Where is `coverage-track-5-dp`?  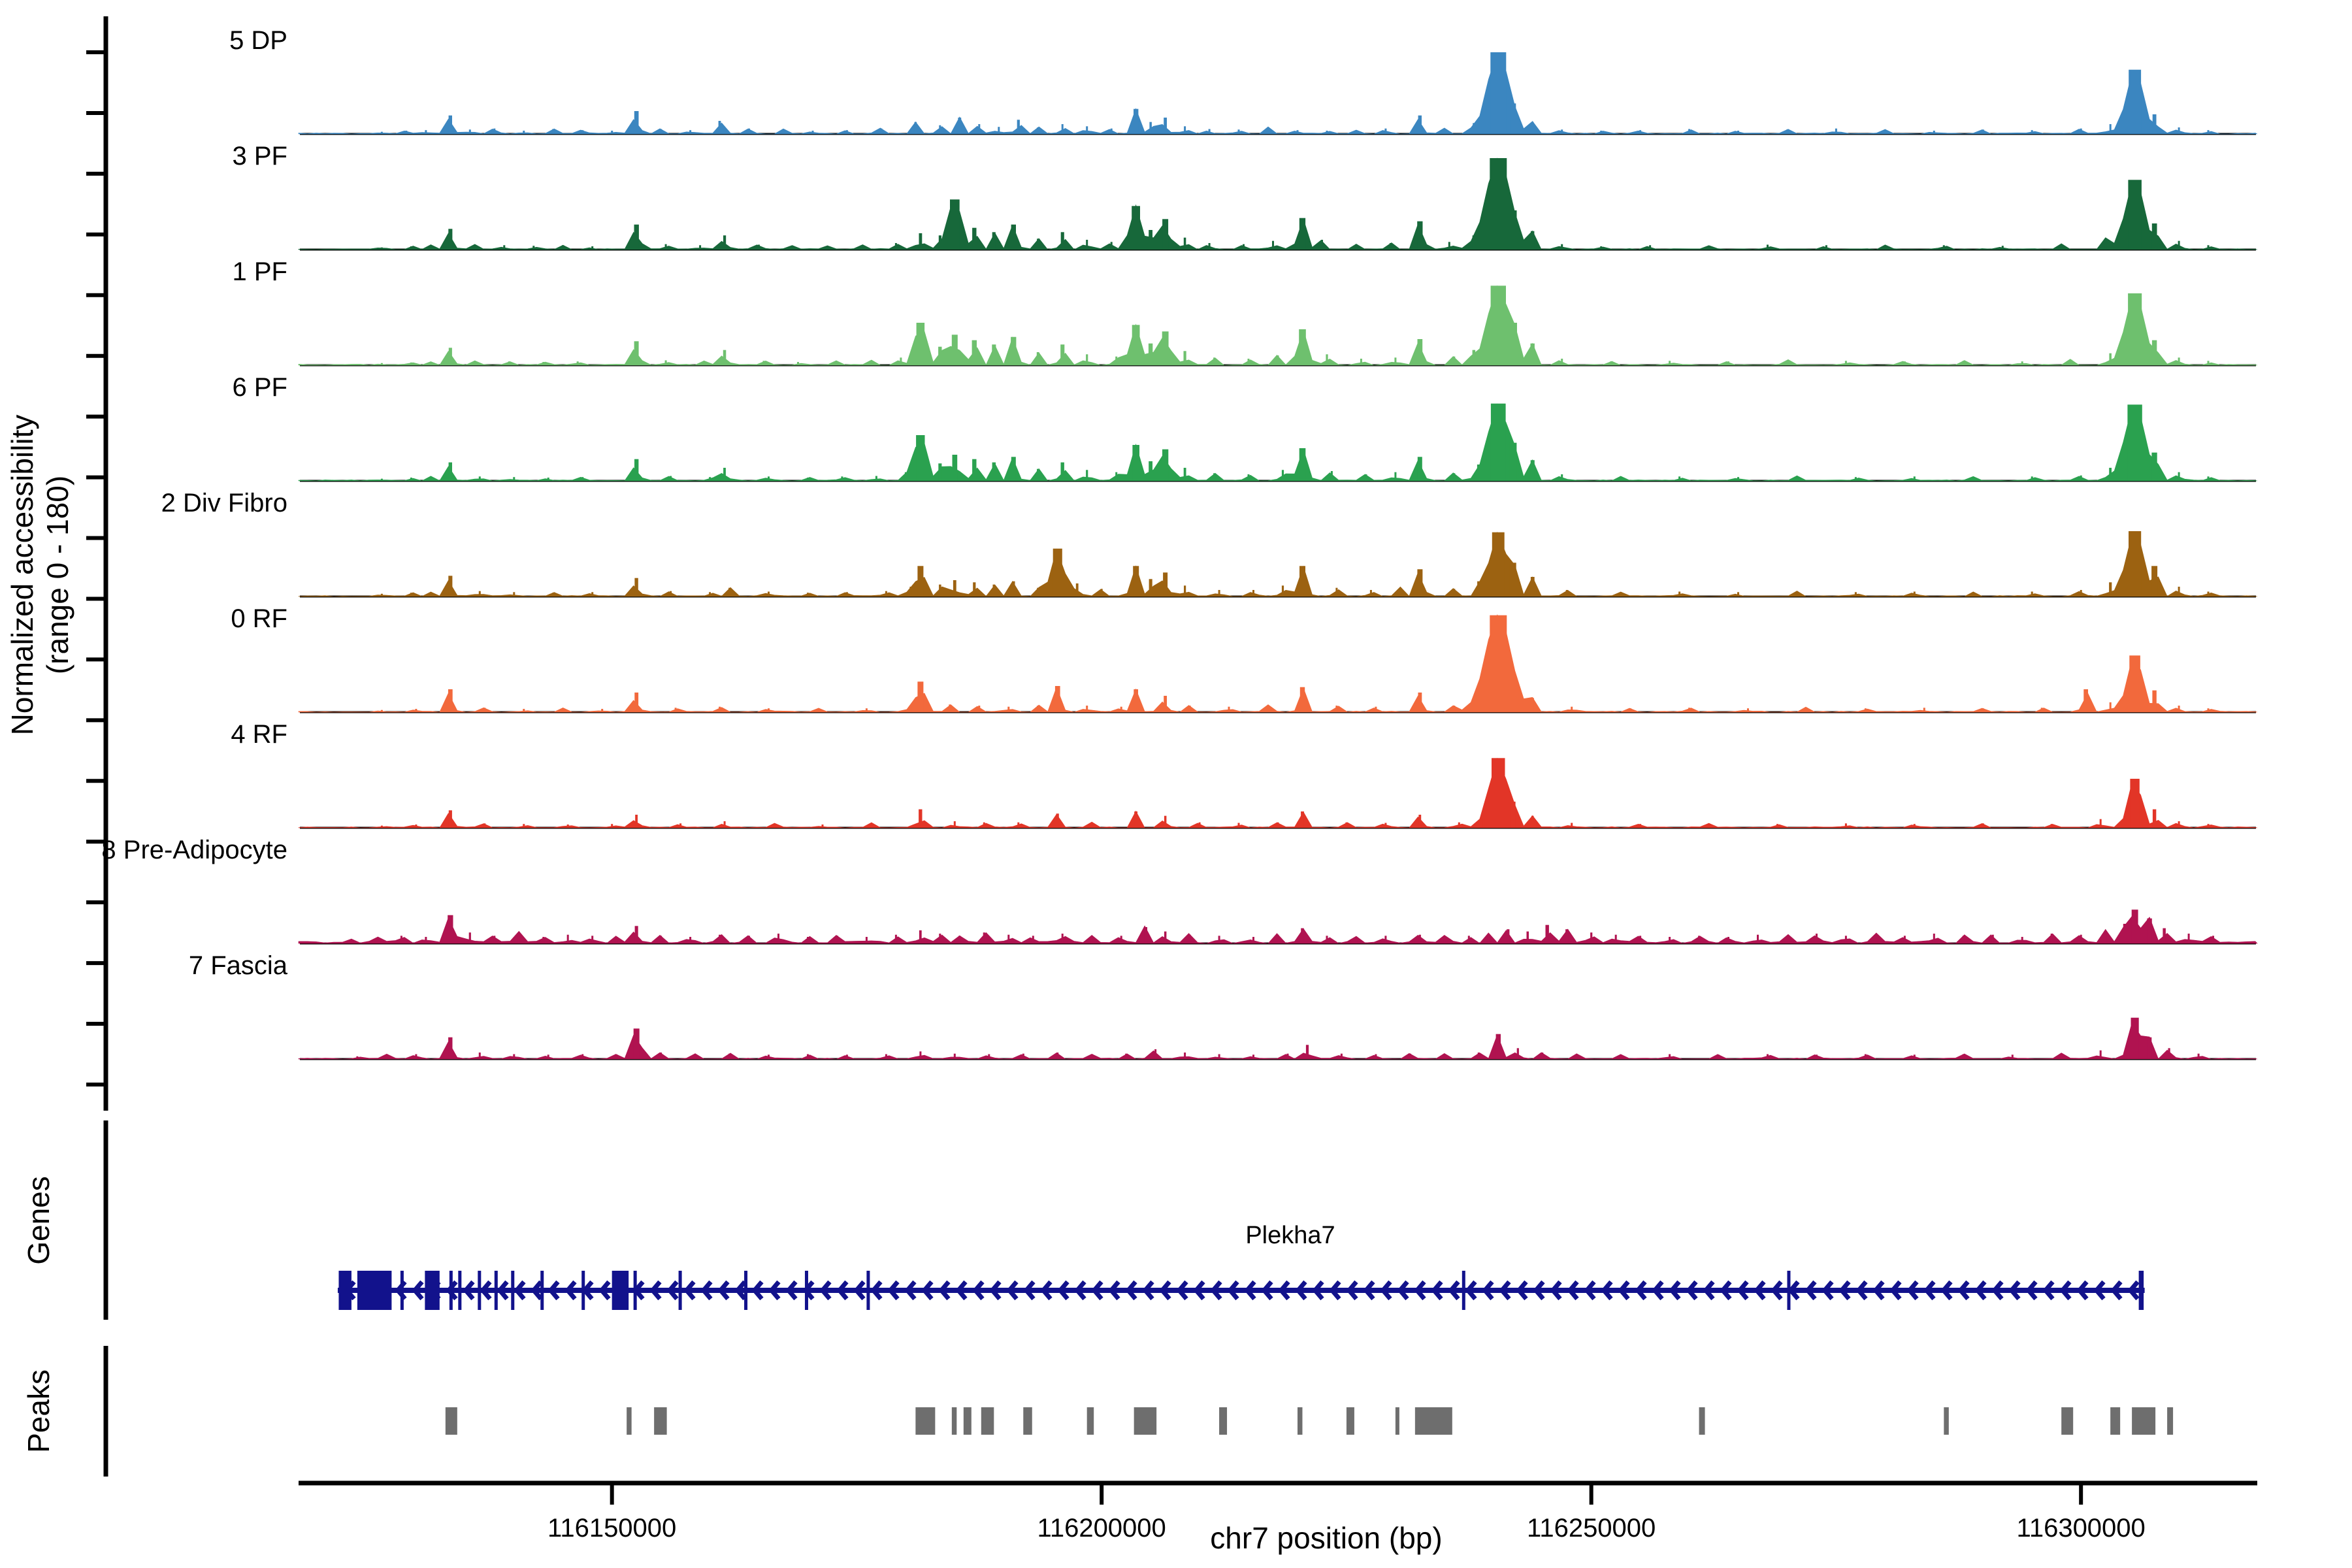
coverage-track-5-dp is located at coordinates (1278, 93).